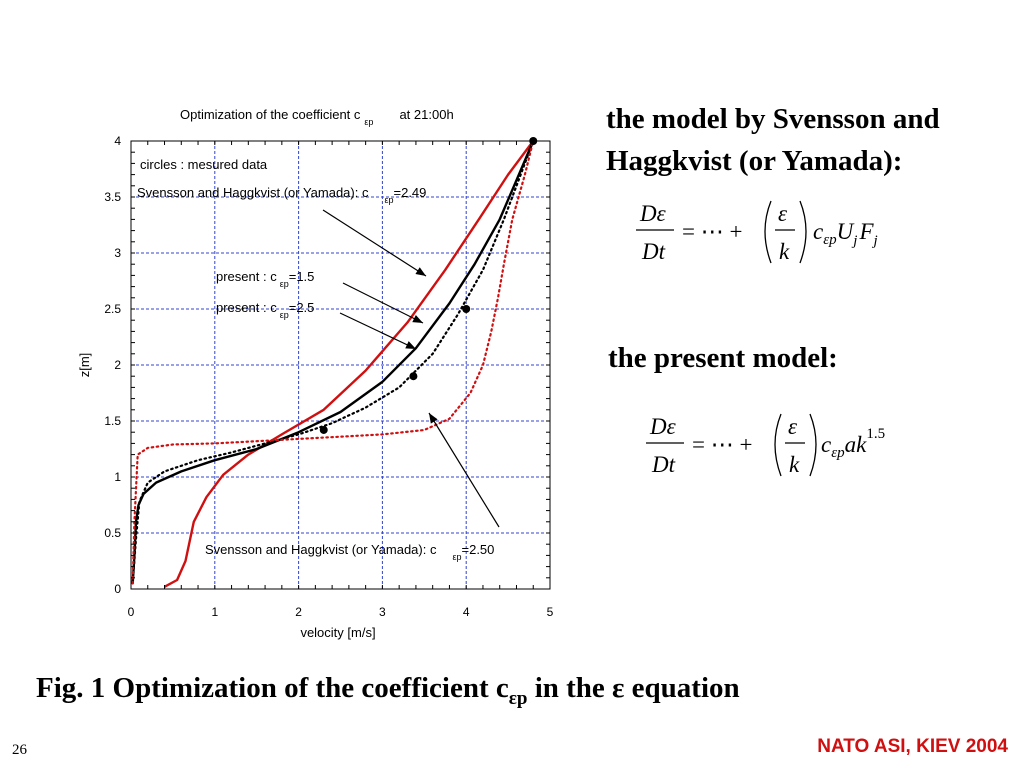  Describe the element at coordinates (19, 750) in the screenshot. I see `page-number: 26` at that location.